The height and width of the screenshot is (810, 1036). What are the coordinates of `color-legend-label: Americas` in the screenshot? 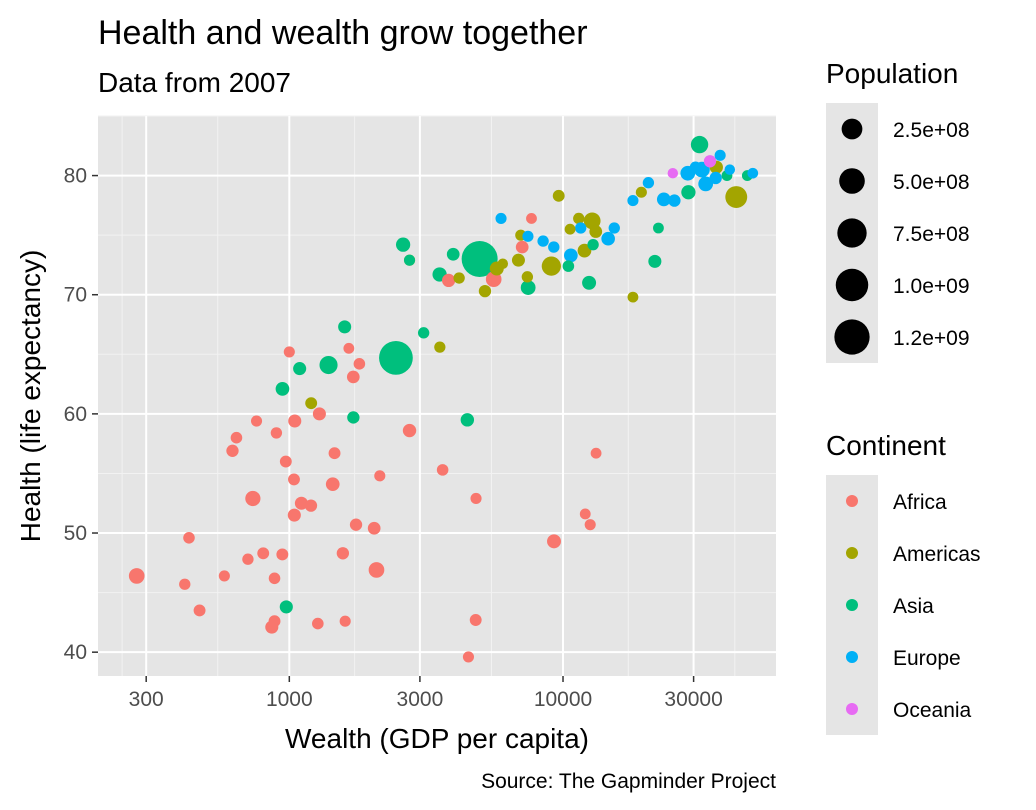 It's located at (937, 554).